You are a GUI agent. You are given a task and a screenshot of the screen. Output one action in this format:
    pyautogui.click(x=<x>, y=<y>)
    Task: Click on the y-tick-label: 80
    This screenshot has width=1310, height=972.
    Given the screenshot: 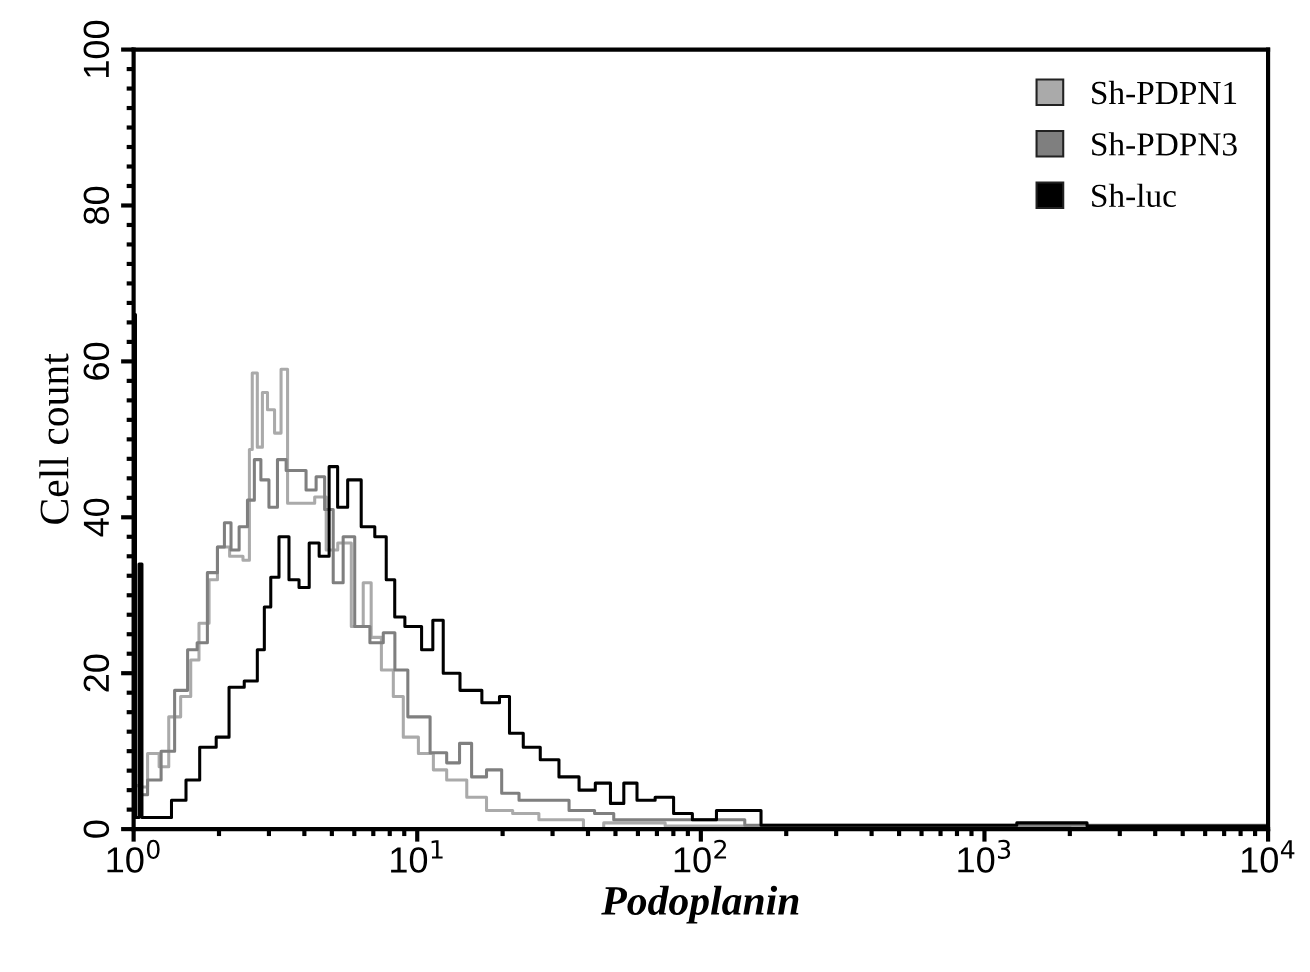 What is the action you would take?
    pyautogui.click(x=96, y=205)
    